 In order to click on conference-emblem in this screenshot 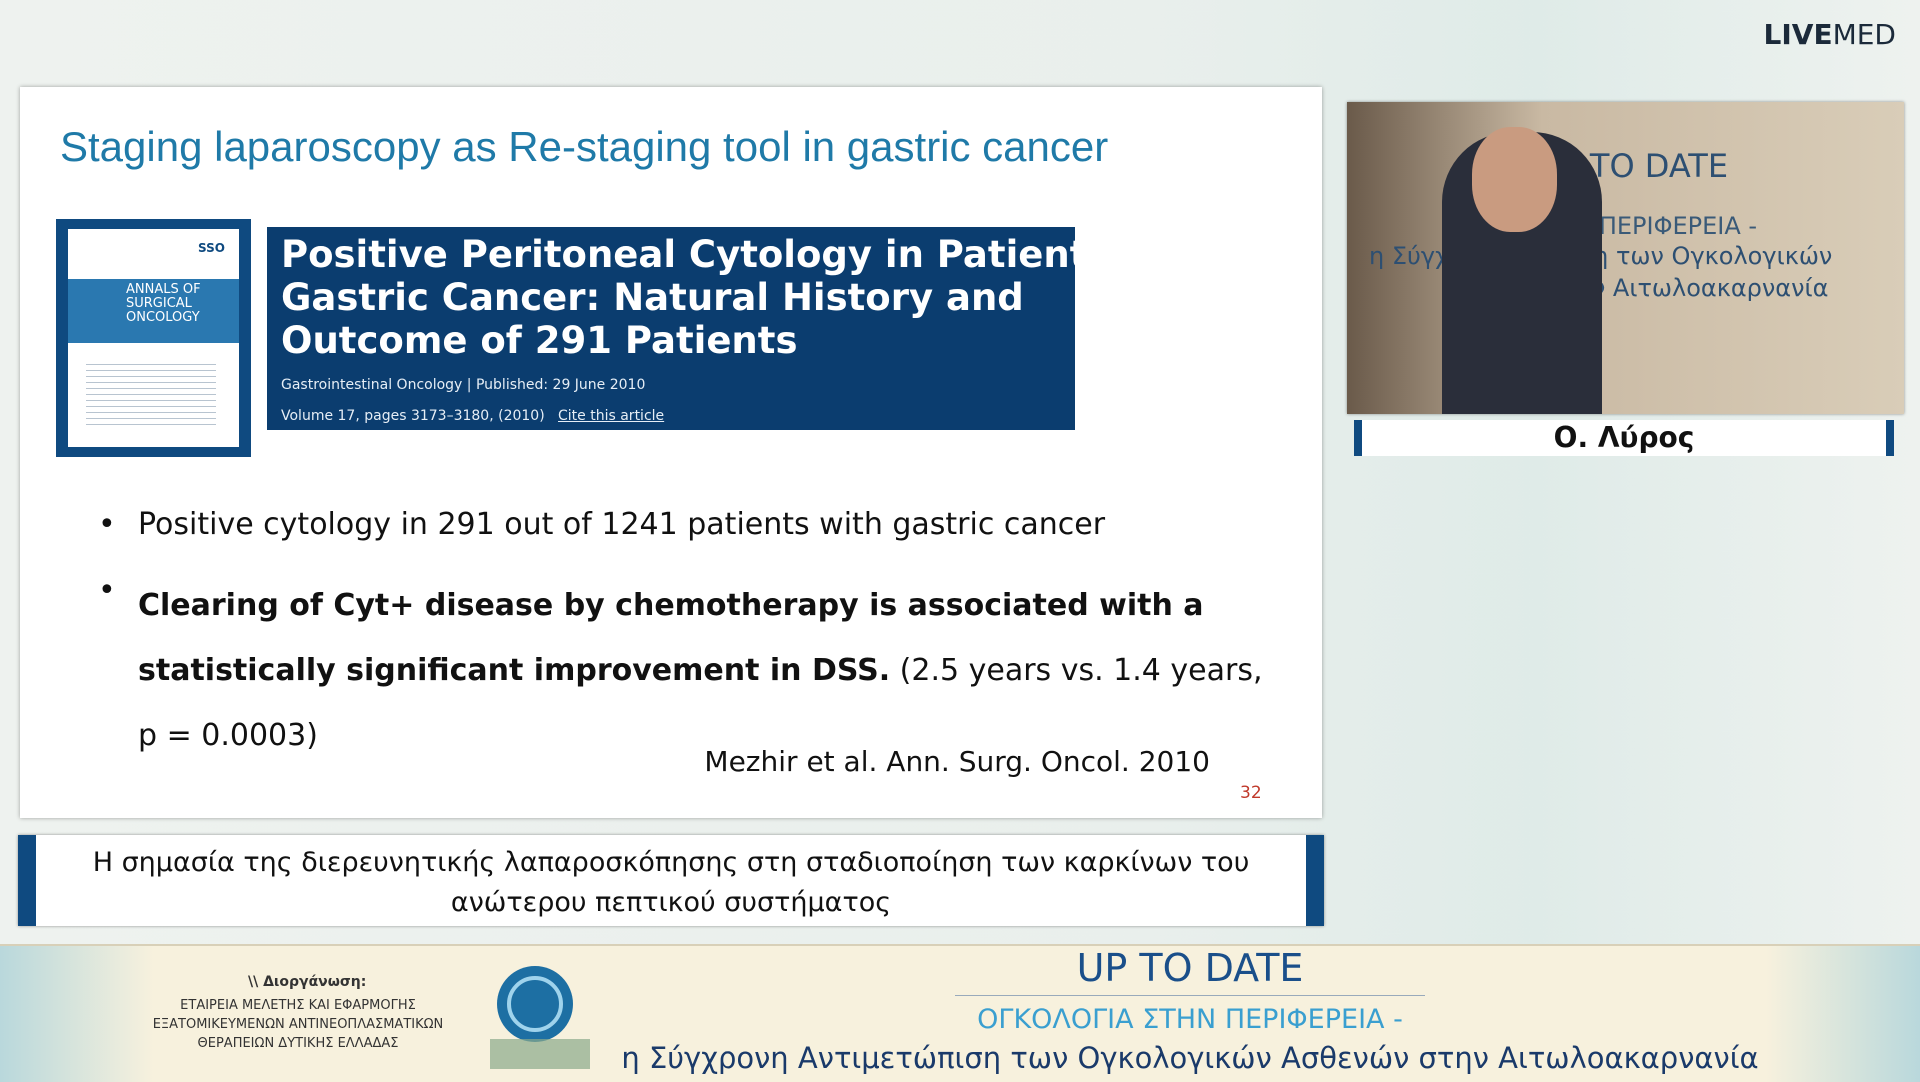, I will do `click(540, 1017)`.